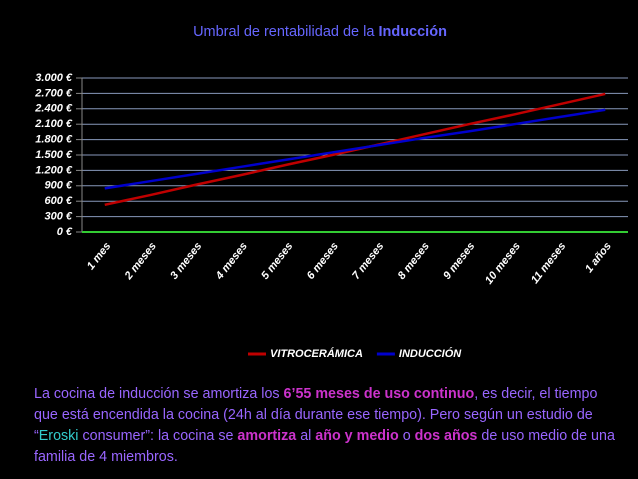 This screenshot has height=479, width=638. I want to click on y-tick-label: 900 €, so click(58, 186).